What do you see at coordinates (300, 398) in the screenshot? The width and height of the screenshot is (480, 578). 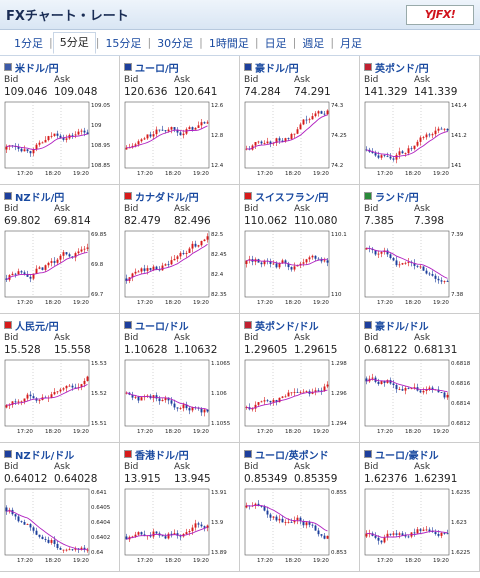 I see `price-chart: 1.298 1.296 1.294 17:20 18:20 19:20` at bounding box center [300, 398].